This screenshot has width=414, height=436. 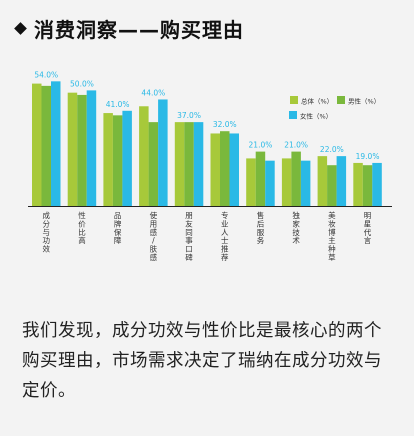 What do you see at coordinates (118, 104) in the screenshot?
I see `data-label: 41.0%` at bounding box center [118, 104].